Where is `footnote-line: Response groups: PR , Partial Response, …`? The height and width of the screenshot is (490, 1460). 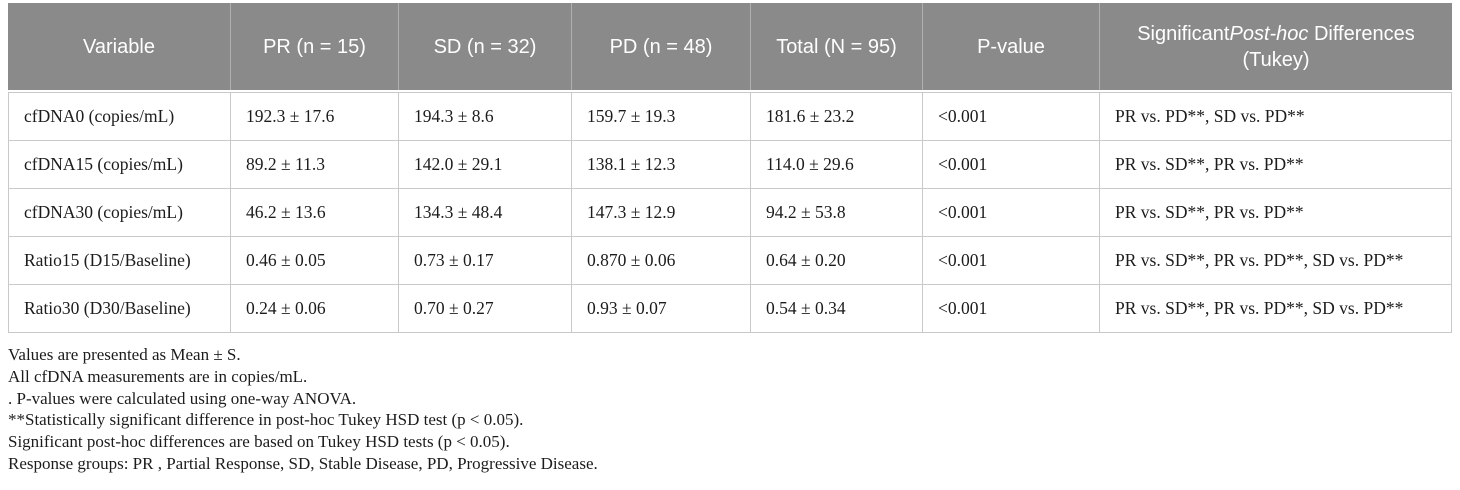 footnote-line: Response groups: PR , Partial Response, … is located at coordinates (303, 463).